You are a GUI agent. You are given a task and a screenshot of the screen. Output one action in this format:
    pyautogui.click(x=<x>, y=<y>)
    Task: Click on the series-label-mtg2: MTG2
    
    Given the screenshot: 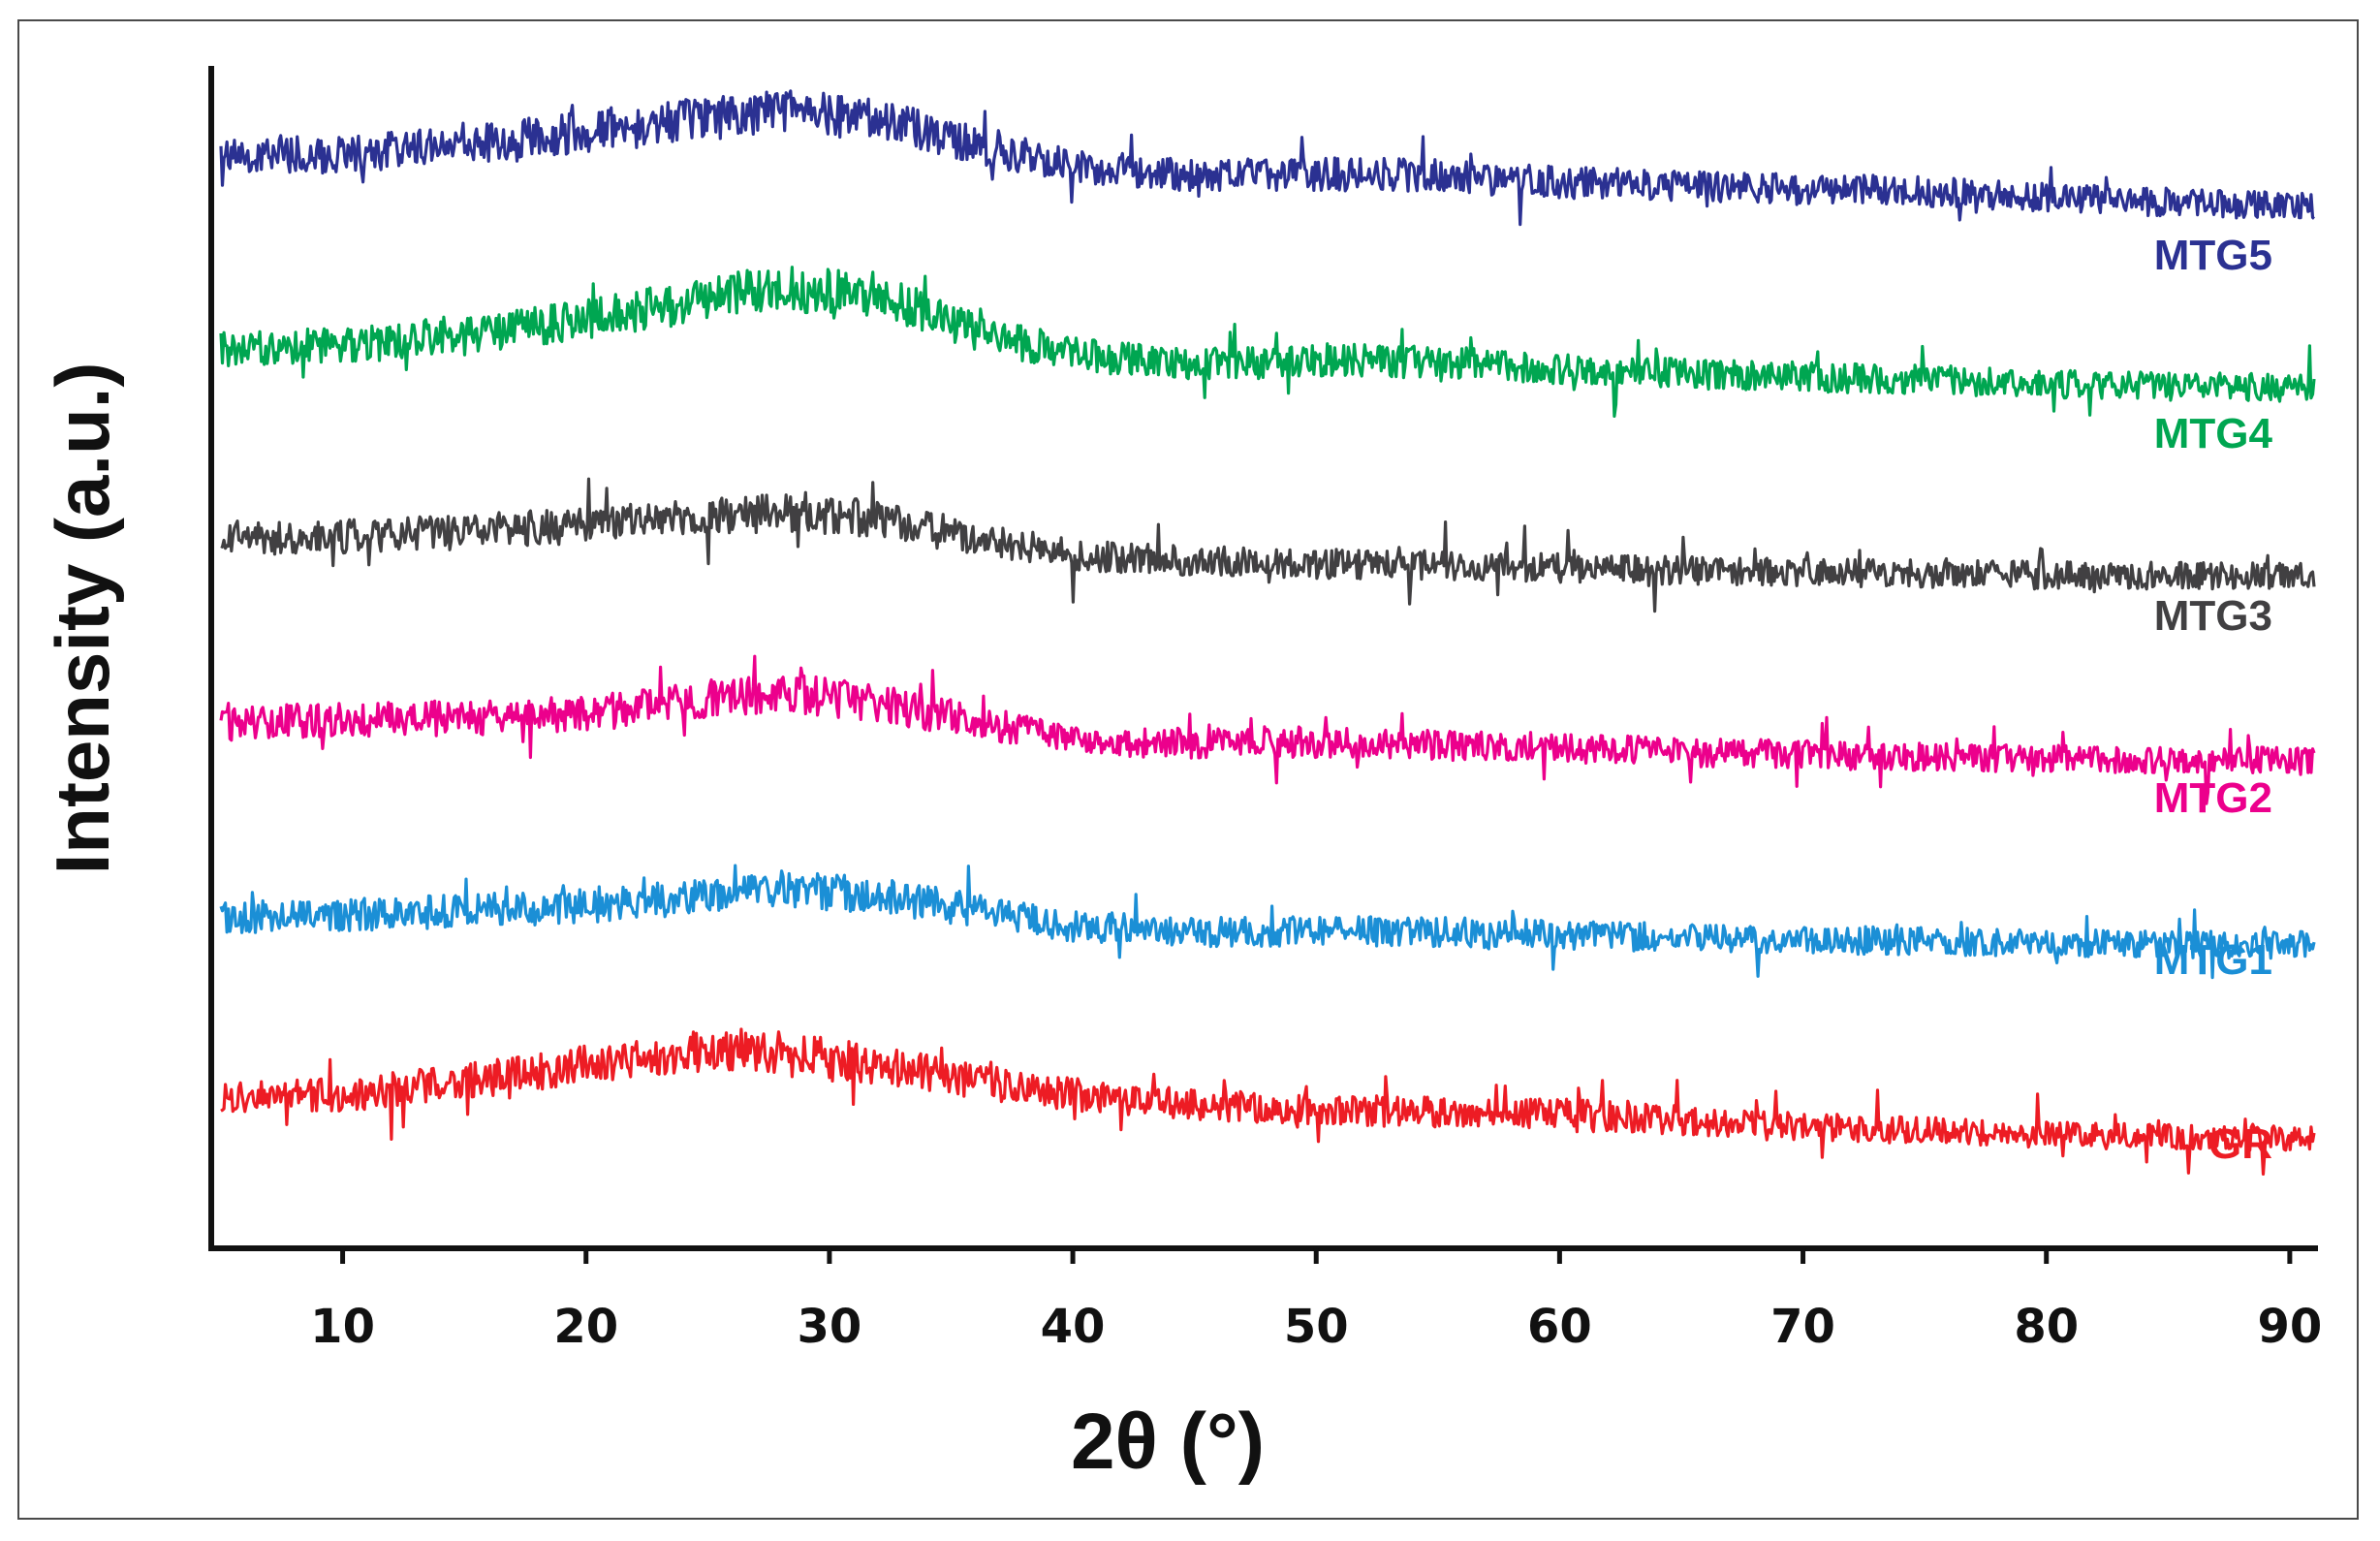 What is the action you would take?
    pyautogui.click(x=2213, y=798)
    